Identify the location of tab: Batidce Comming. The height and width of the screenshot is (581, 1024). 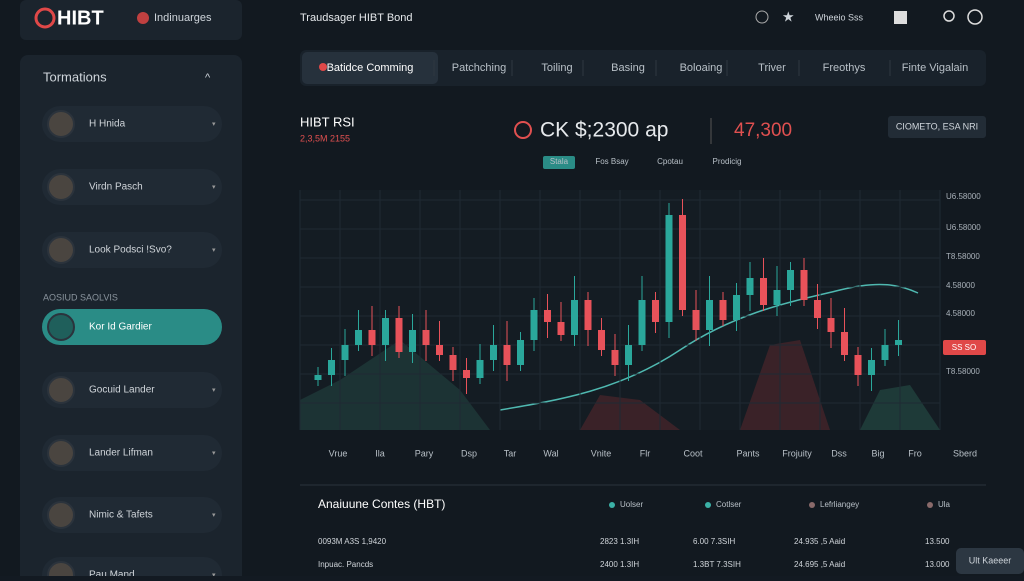
(370, 68).